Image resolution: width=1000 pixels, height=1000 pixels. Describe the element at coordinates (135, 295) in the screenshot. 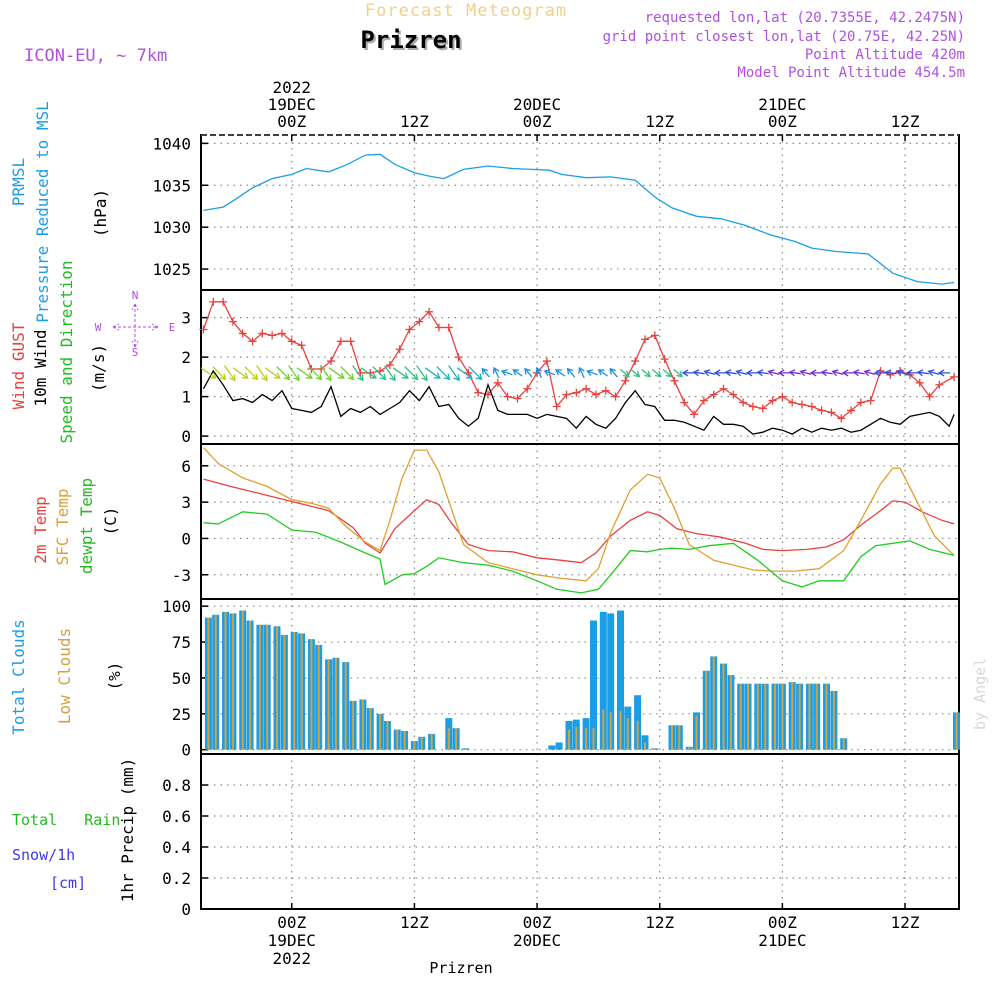

I see `compass-n: N` at that location.